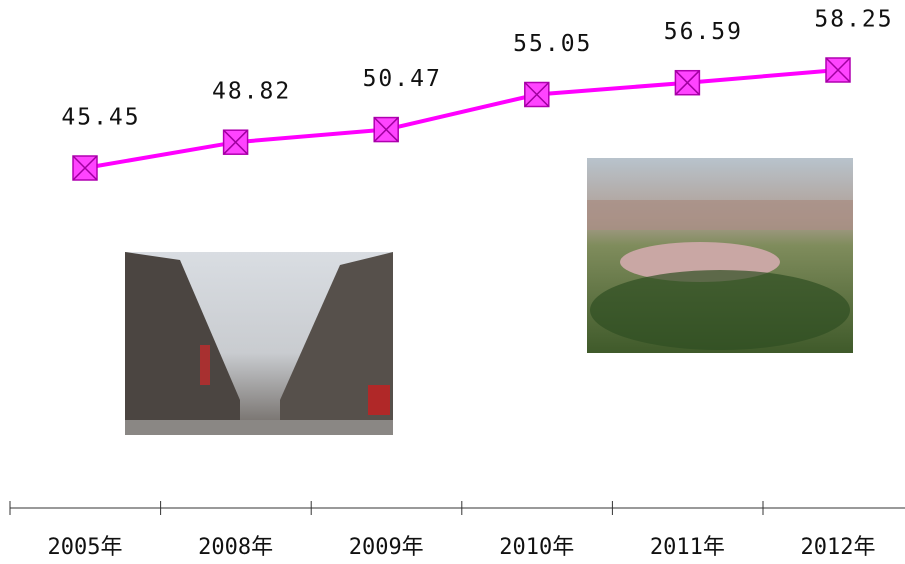 Image resolution: width=905 pixels, height=564 pixels. I want to click on x-tick-label: 2008年, so click(235, 547).